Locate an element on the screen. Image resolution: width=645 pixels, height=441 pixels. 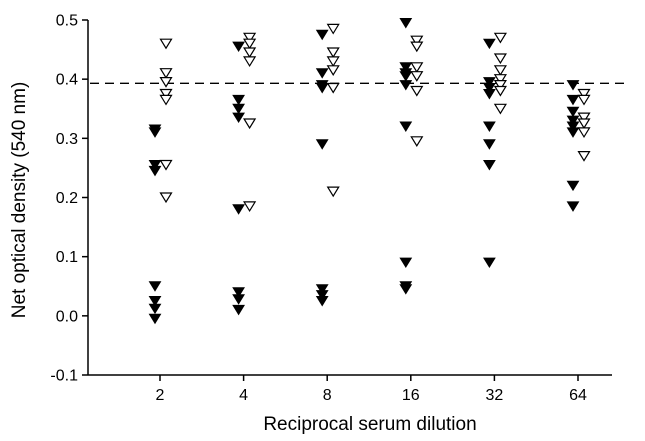
y-axis-ticks: -0.1 0.0 0.1 0.2 0.3 0.4 0.5 is located at coordinates (69, 199).